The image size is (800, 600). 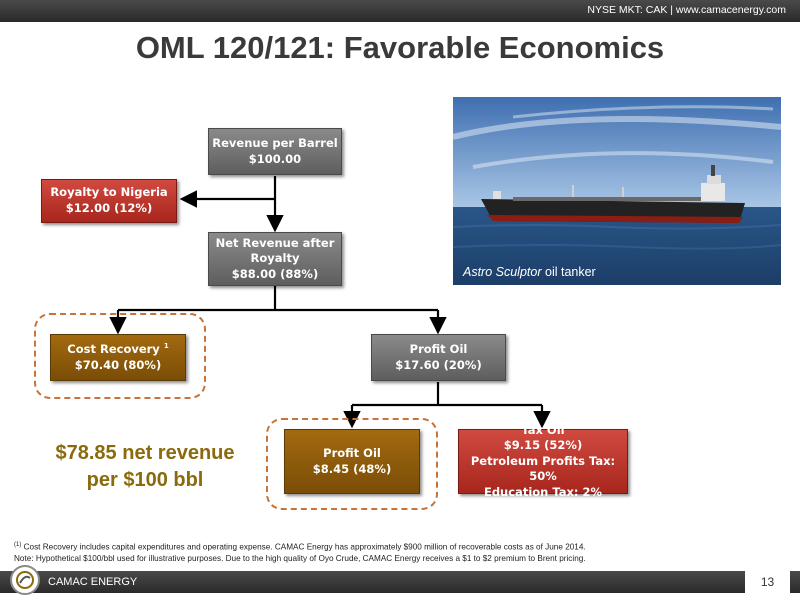 What do you see at coordinates (767, 582) in the screenshot?
I see `page-number: 13` at bounding box center [767, 582].